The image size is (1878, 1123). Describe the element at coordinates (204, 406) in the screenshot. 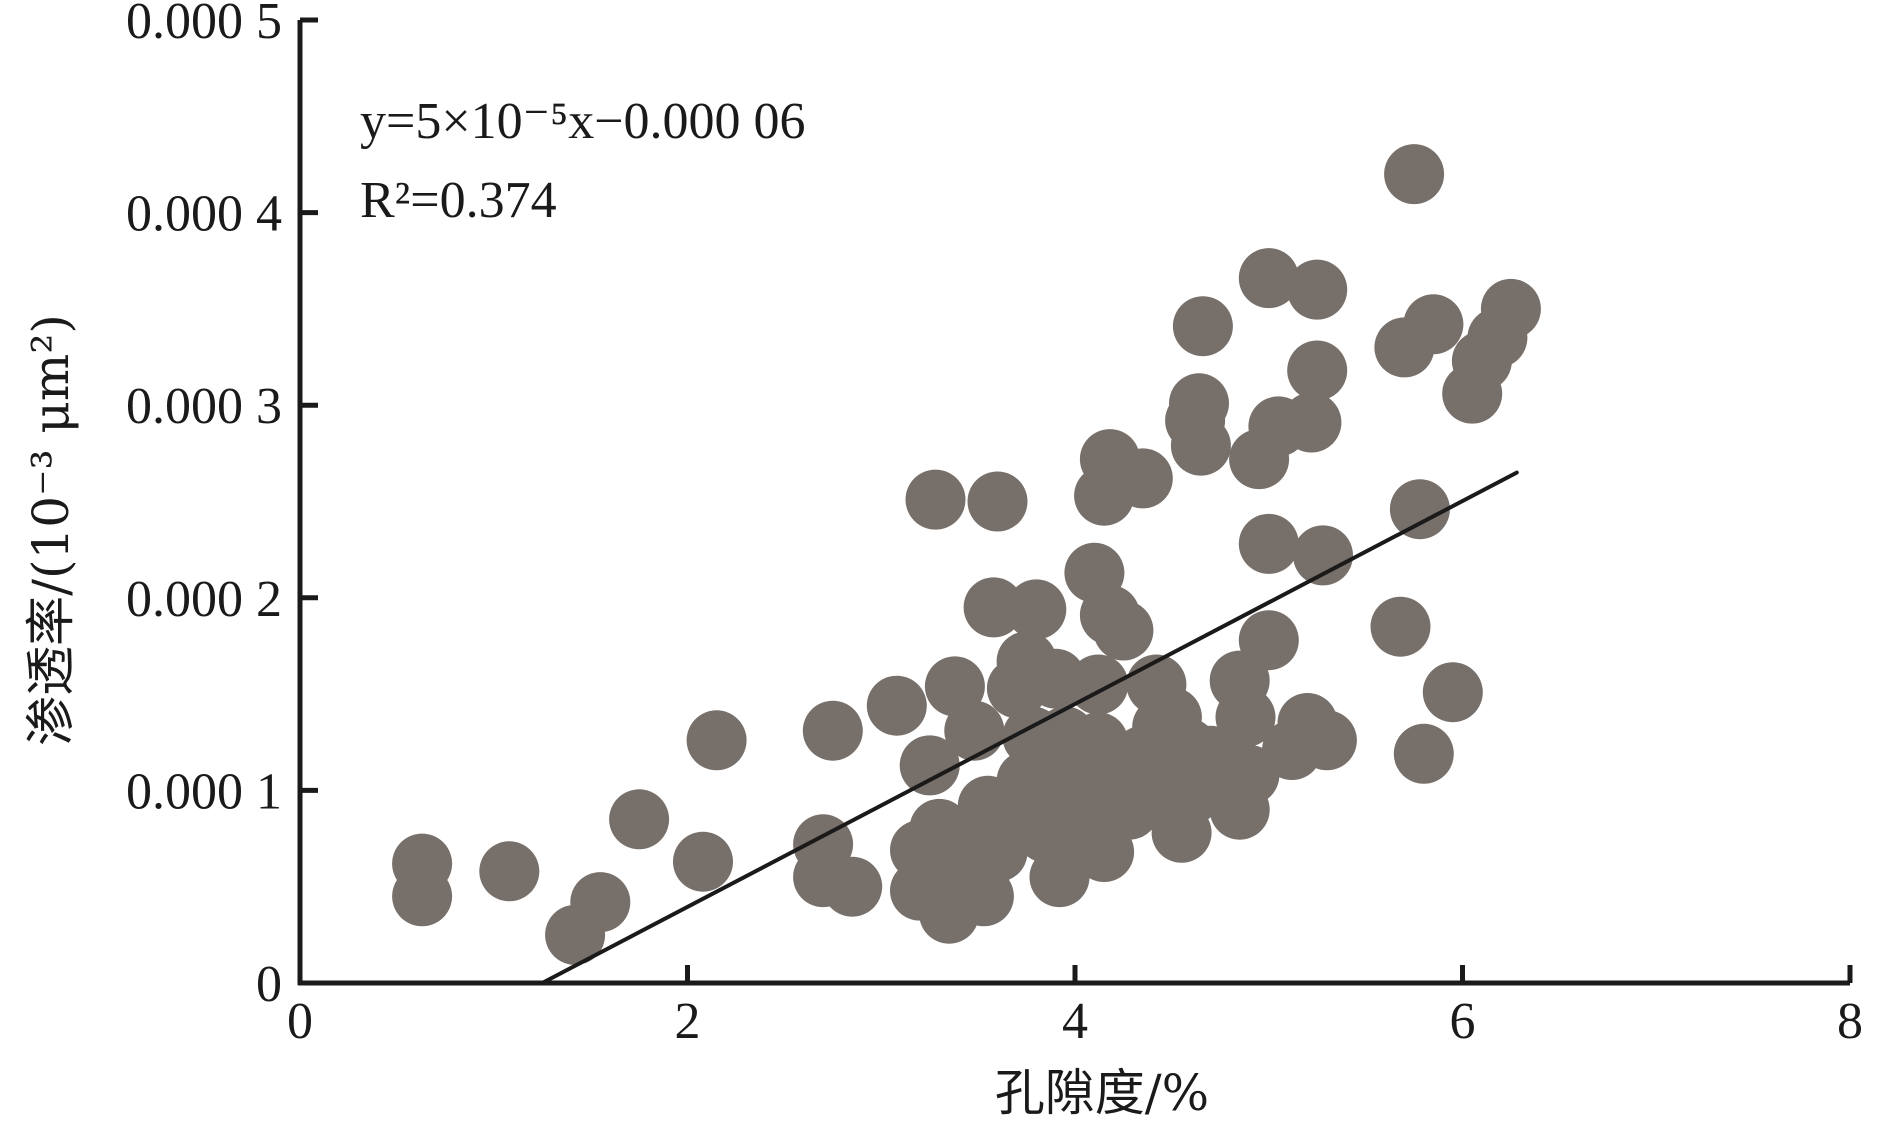

I see `y-tick-label: 0.000 3` at that location.